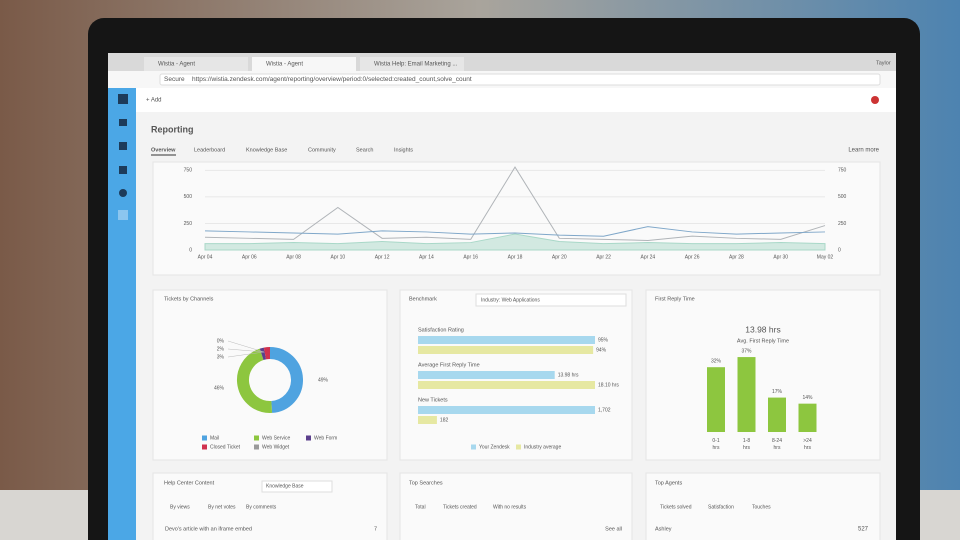  Describe the element at coordinates (261, 507) in the screenshot. I see `sub-tab: By comments` at that location.